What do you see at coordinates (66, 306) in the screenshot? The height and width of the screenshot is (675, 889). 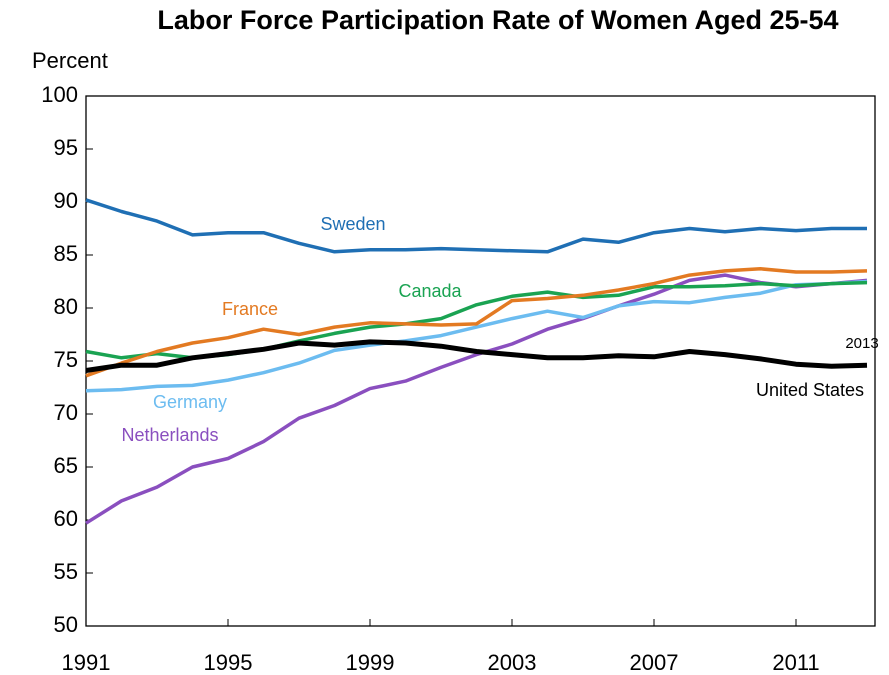 I see `y-tick-label: 80` at bounding box center [66, 306].